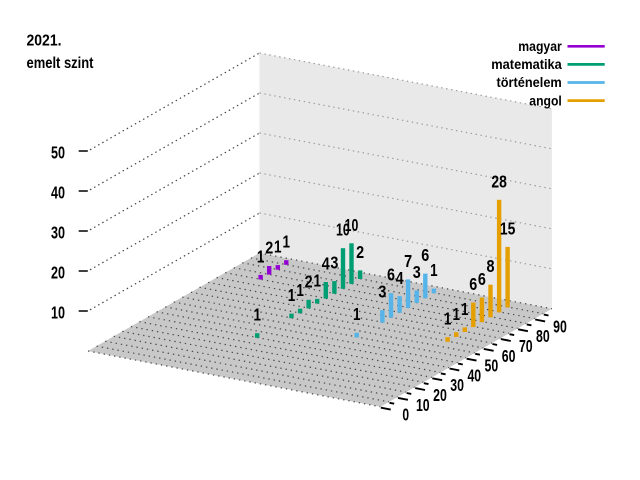 This screenshot has height=480, width=640. What do you see at coordinates (543, 336) in the screenshot?
I see `svg-text: 80` at bounding box center [543, 336].